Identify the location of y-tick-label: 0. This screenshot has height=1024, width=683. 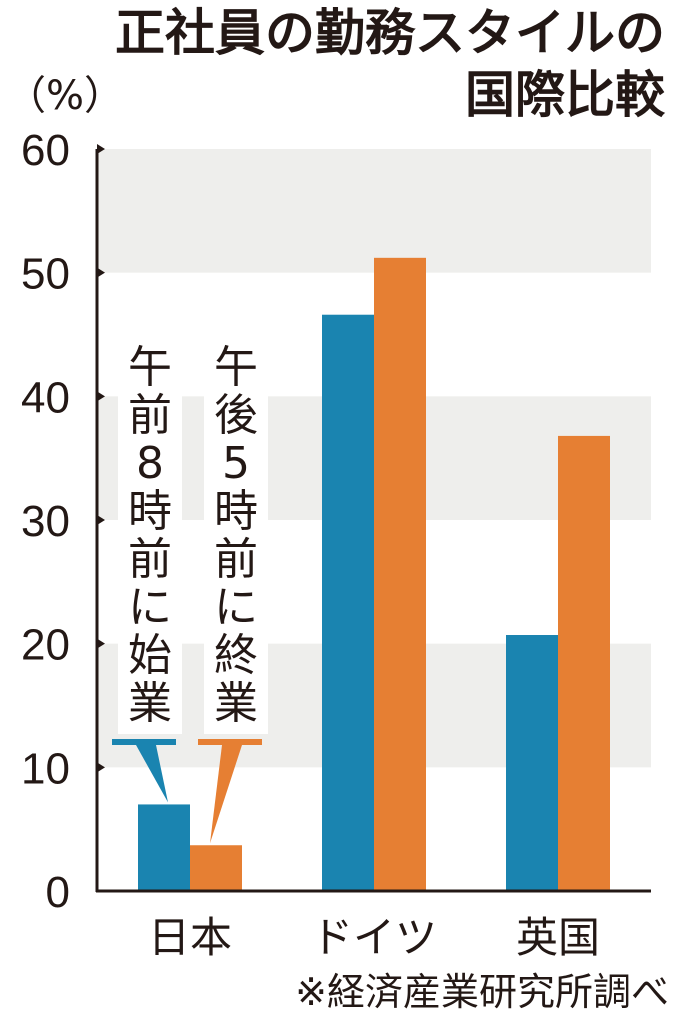
(58, 892).